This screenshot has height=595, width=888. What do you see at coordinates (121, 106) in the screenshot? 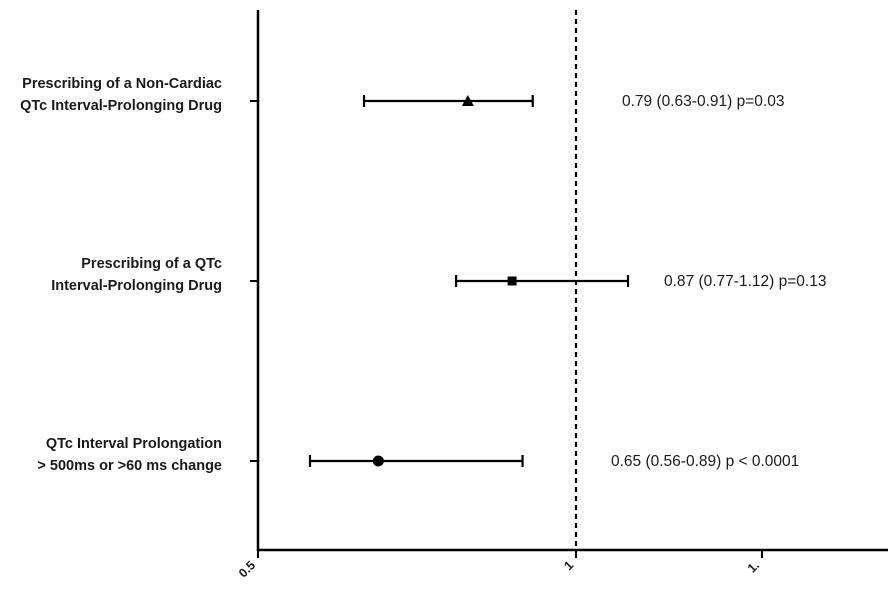
I see `row-label-line: QTc Interval-Prolonging Drug` at bounding box center [121, 106].